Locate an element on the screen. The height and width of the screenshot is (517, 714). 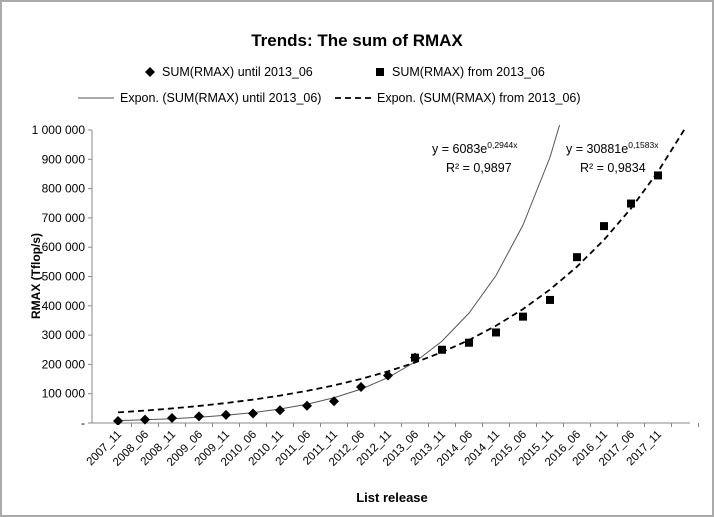
equation-base: y = 6083e is located at coordinates (459, 149).